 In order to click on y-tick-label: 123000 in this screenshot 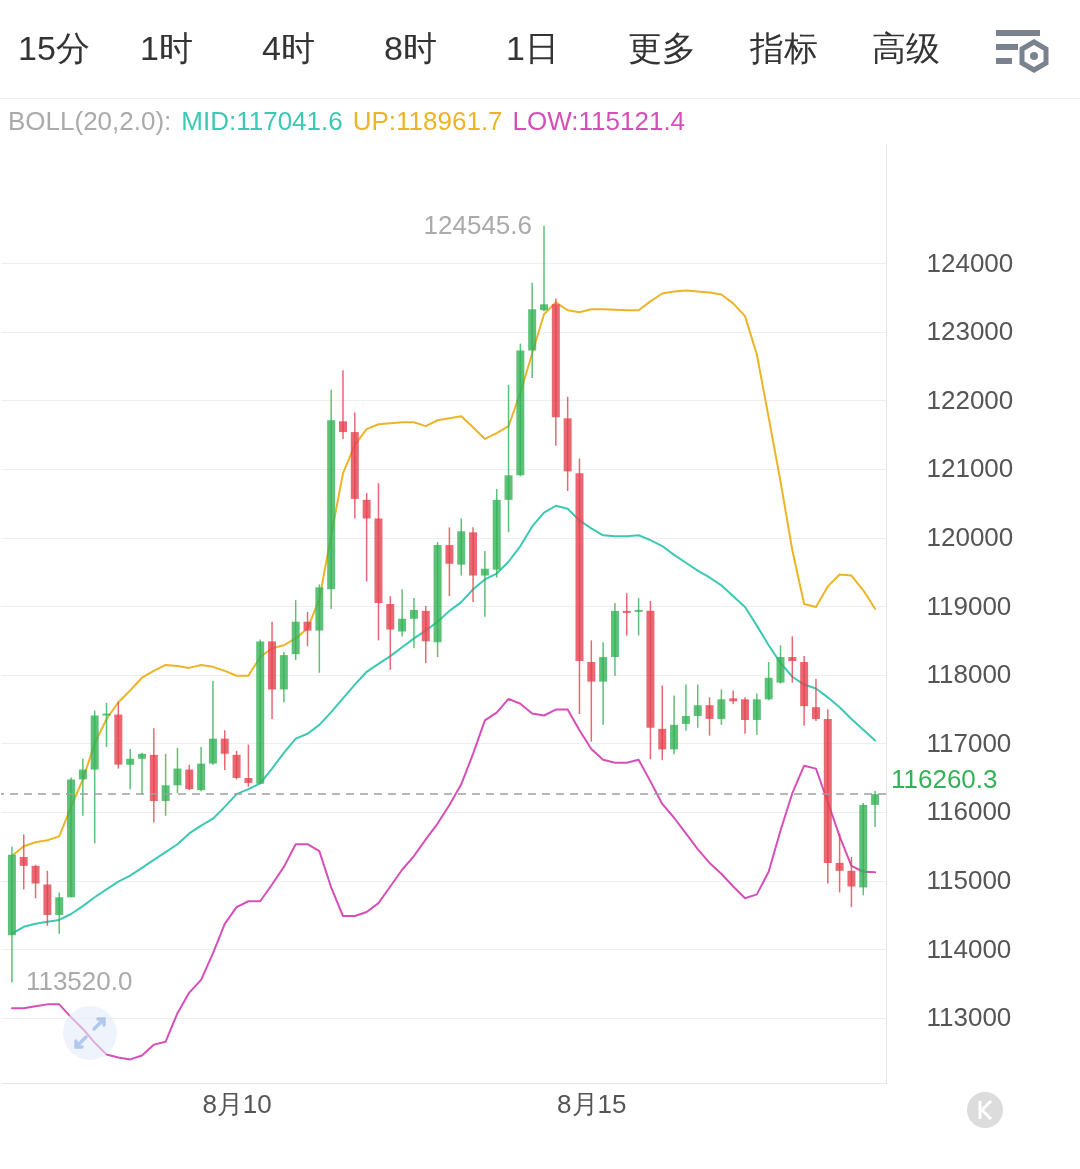, I will do `click(970, 331)`.